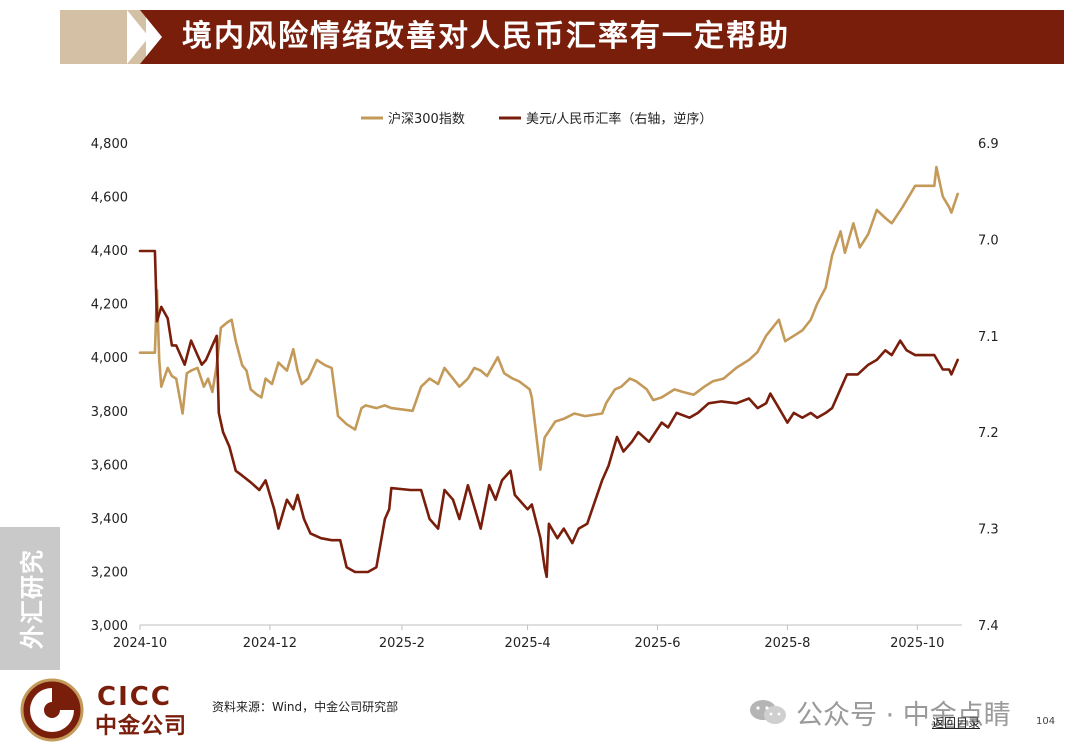  Describe the element at coordinates (109, 198) in the screenshot. I see `left-y-tick-label: 4,600` at that location.